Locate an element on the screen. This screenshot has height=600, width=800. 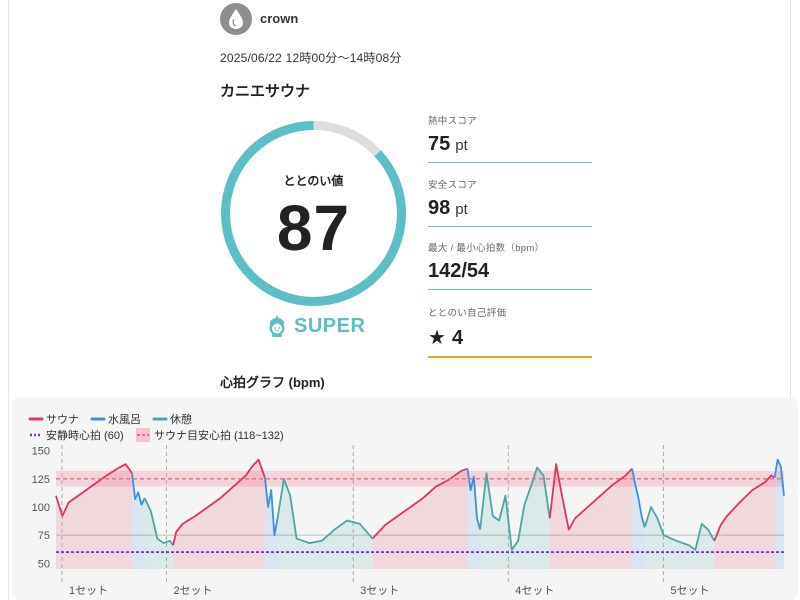
legend-label: サウナ目安心拍 (118~132) is located at coordinates (219, 435).